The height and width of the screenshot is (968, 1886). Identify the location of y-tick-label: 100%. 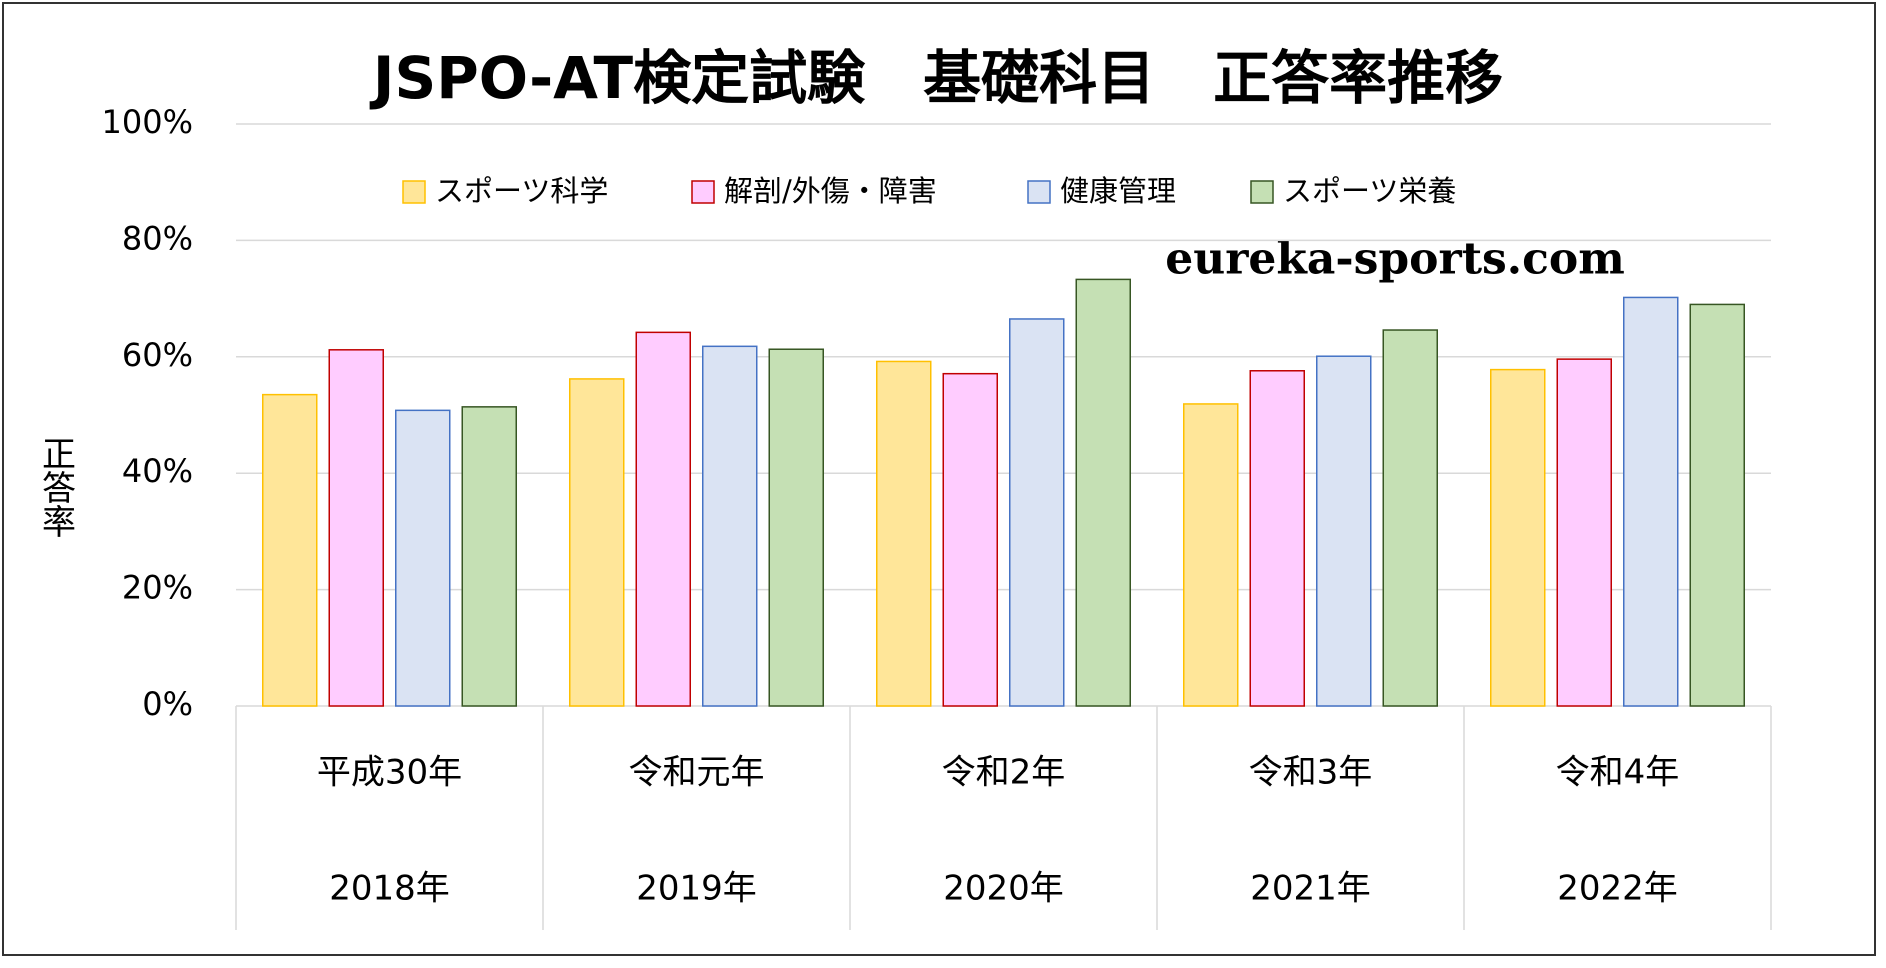
(147, 122).